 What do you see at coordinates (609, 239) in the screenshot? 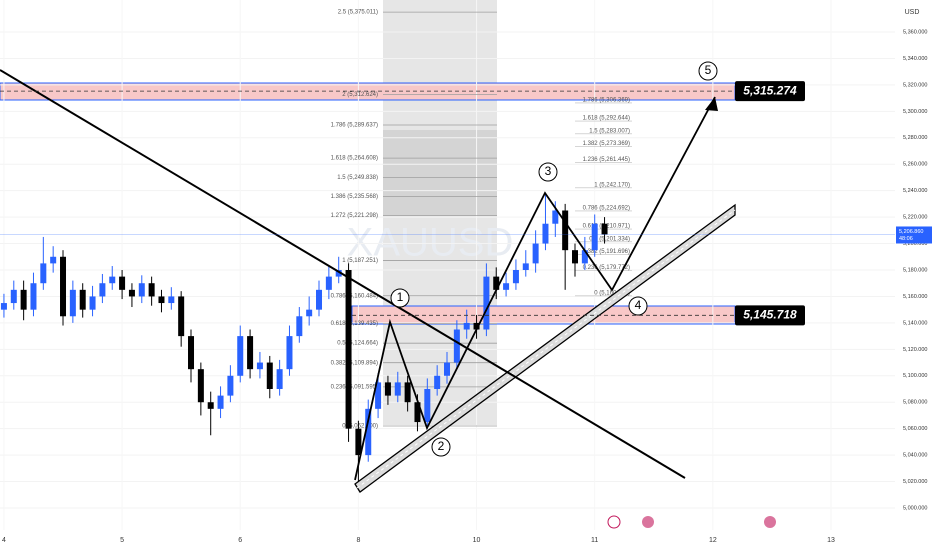
I see `fib-label: 0.5 (5,201.334)` at bounding box center [609, 239].